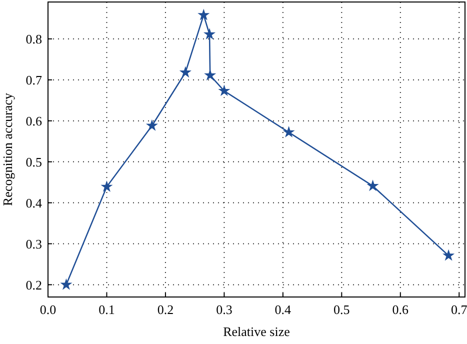 The width and height of the screenshot is (467, 344). What do you see at coordinates (283, 309) in the screenshot?
I see `x-tick-label: 0.4` at bounding box center [283, 309].